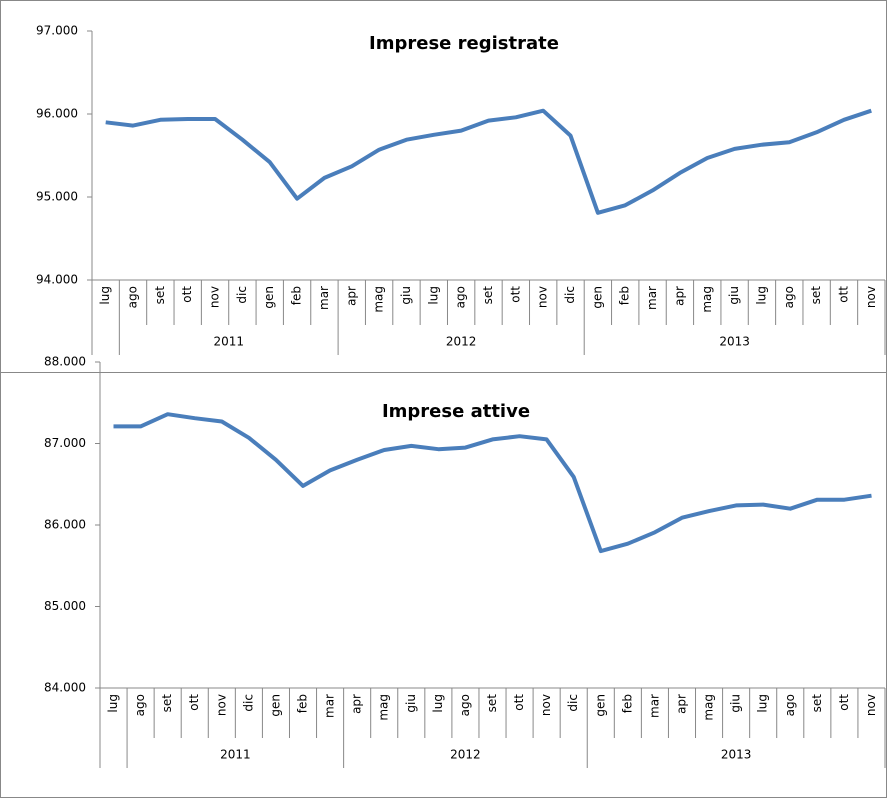  Describe the element at coordinates (488, 161) in the screenshot. I see `data-line` at that location.